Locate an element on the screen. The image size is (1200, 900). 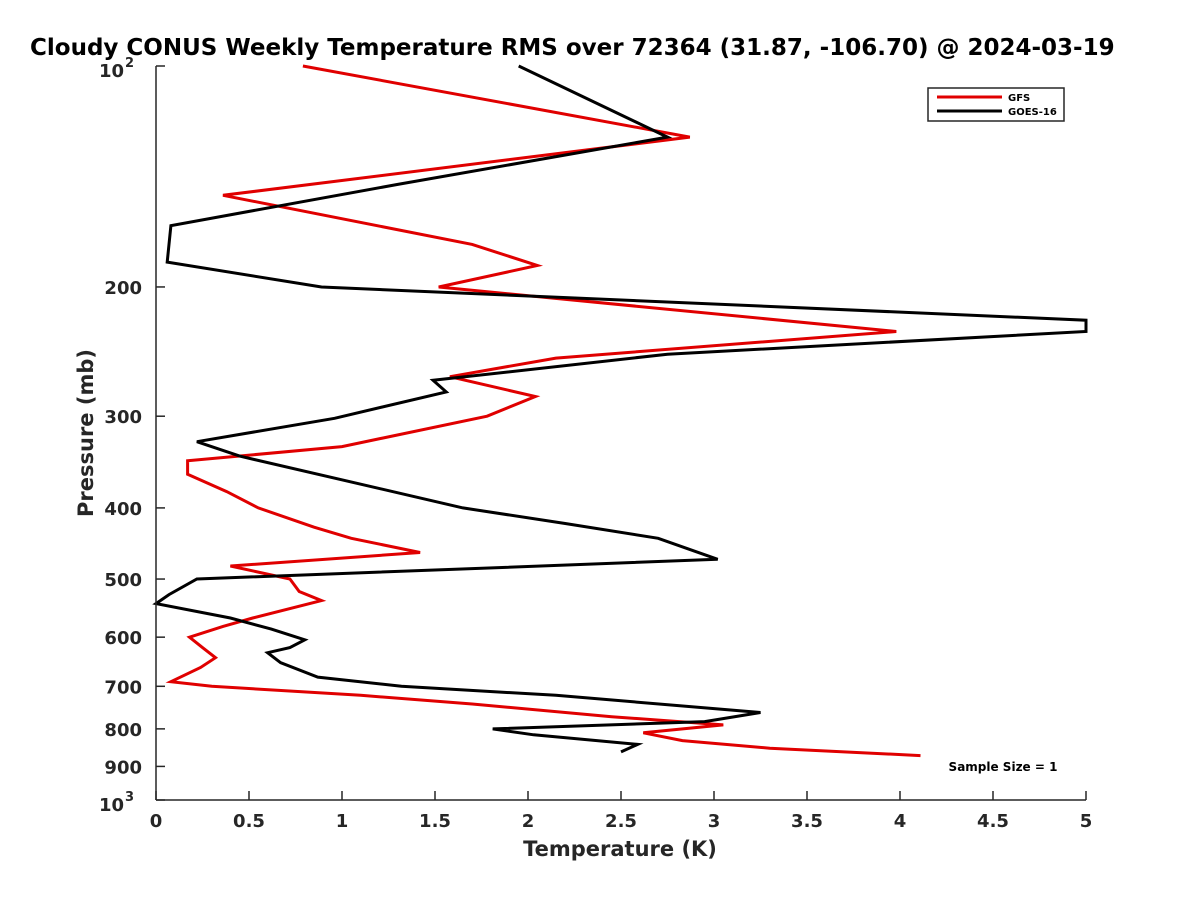
x-tick-label: 5 is located at coordinates (1086, 821).